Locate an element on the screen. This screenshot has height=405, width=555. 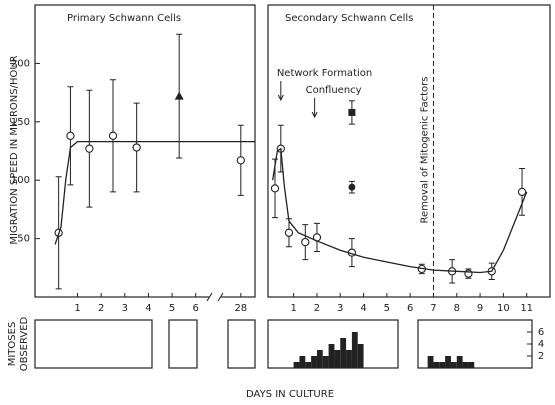
x-tick-label: 7 is located at coordinates (433, 308).